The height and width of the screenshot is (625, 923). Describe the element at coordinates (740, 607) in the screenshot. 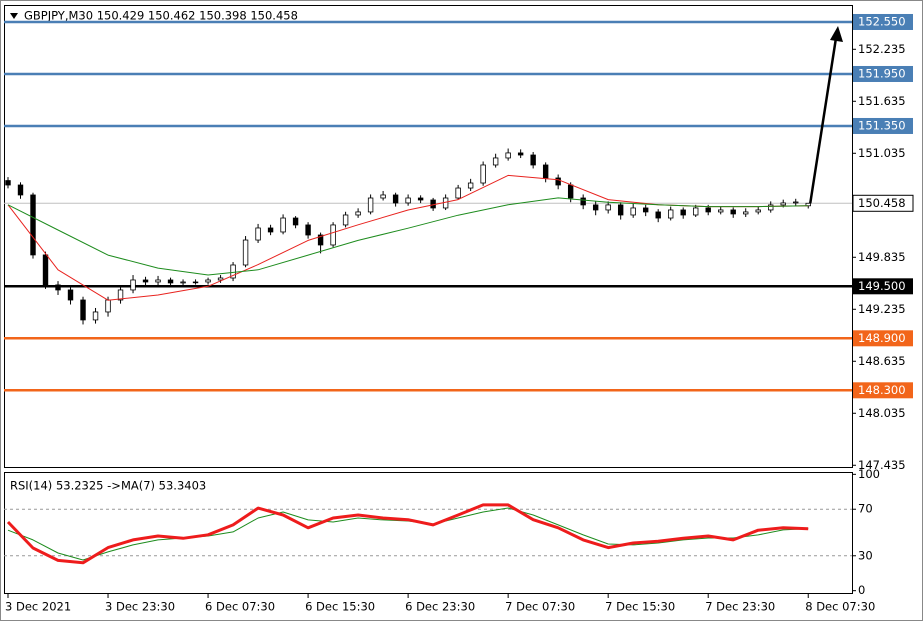

I see `x-tick-label: 7 Dec 23:30` at that location.